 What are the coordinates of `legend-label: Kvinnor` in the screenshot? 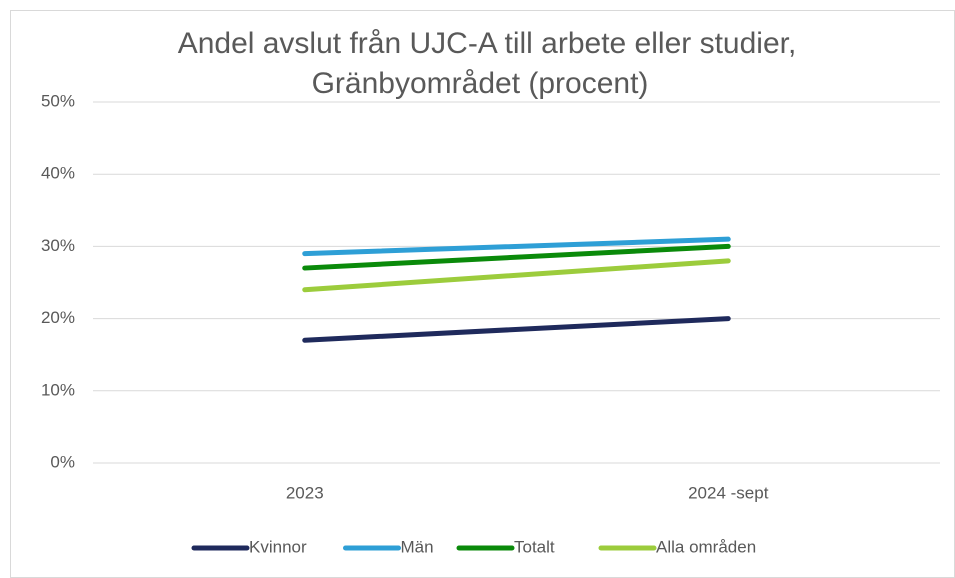 It's located at (278, 546).